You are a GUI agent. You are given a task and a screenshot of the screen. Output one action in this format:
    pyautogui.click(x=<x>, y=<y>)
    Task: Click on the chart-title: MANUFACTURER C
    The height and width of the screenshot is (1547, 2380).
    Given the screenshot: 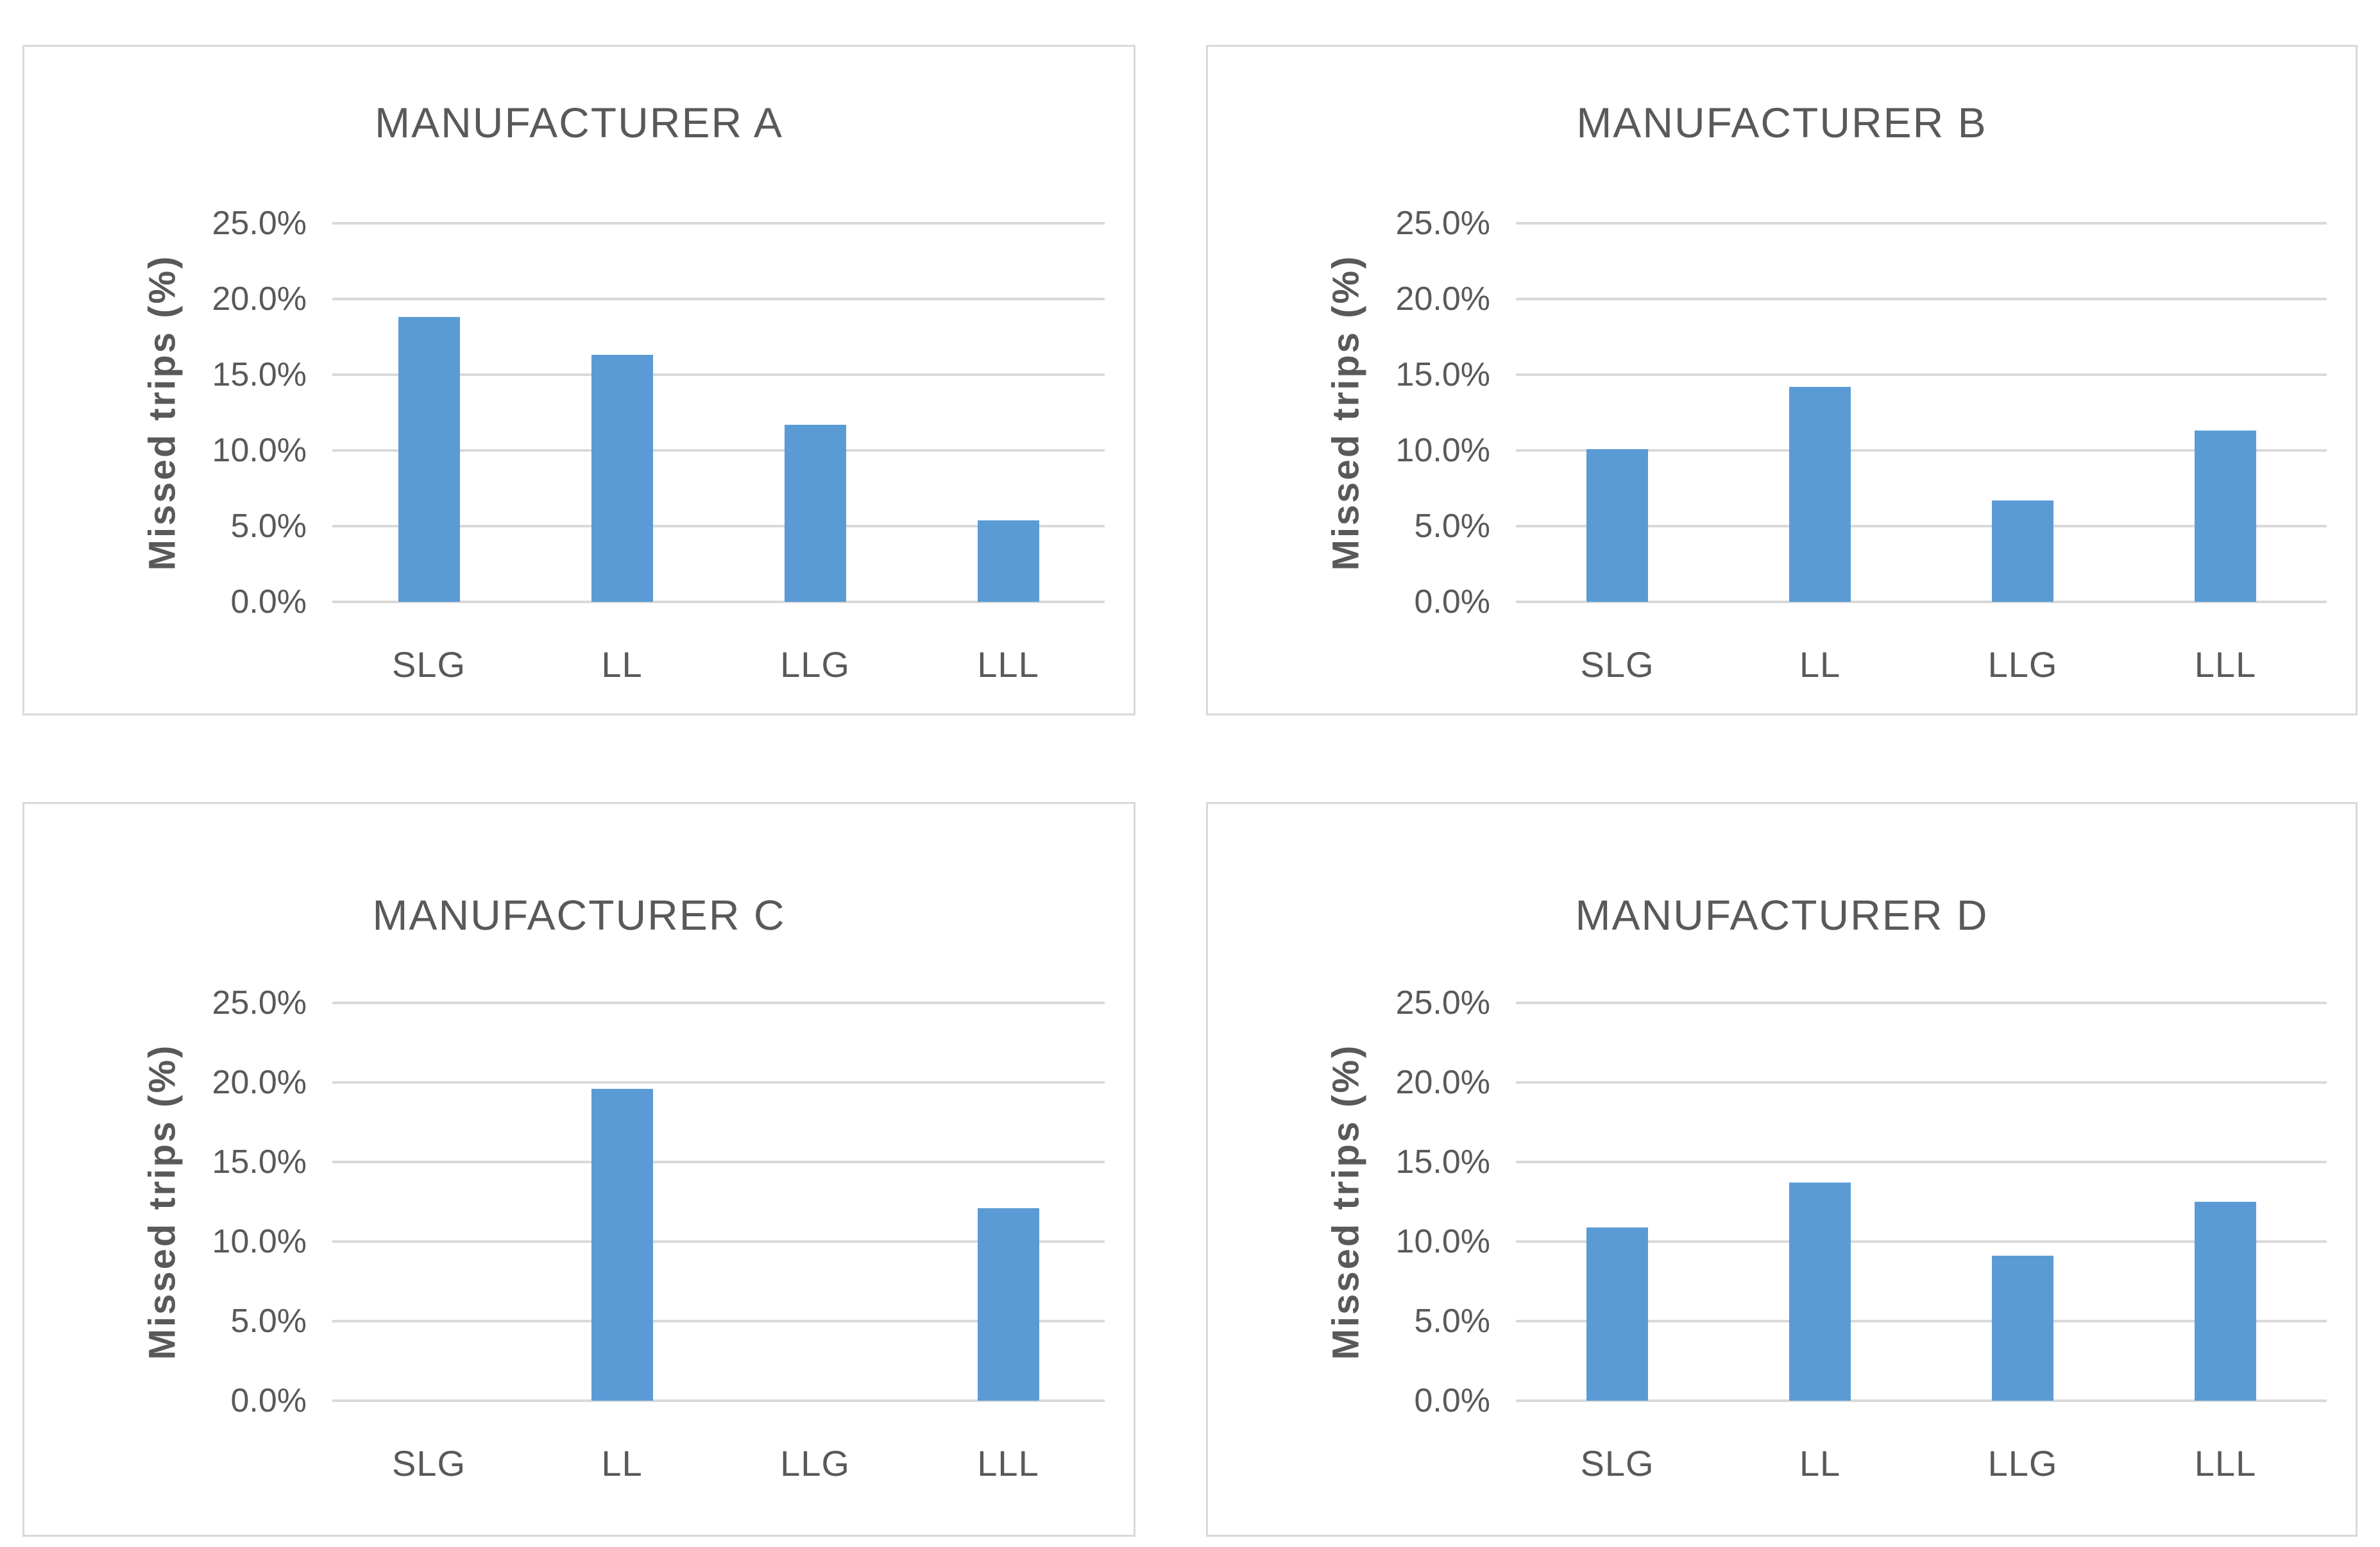 What is the action you would take?
    pyautogui.click(x=579, y=915)
    